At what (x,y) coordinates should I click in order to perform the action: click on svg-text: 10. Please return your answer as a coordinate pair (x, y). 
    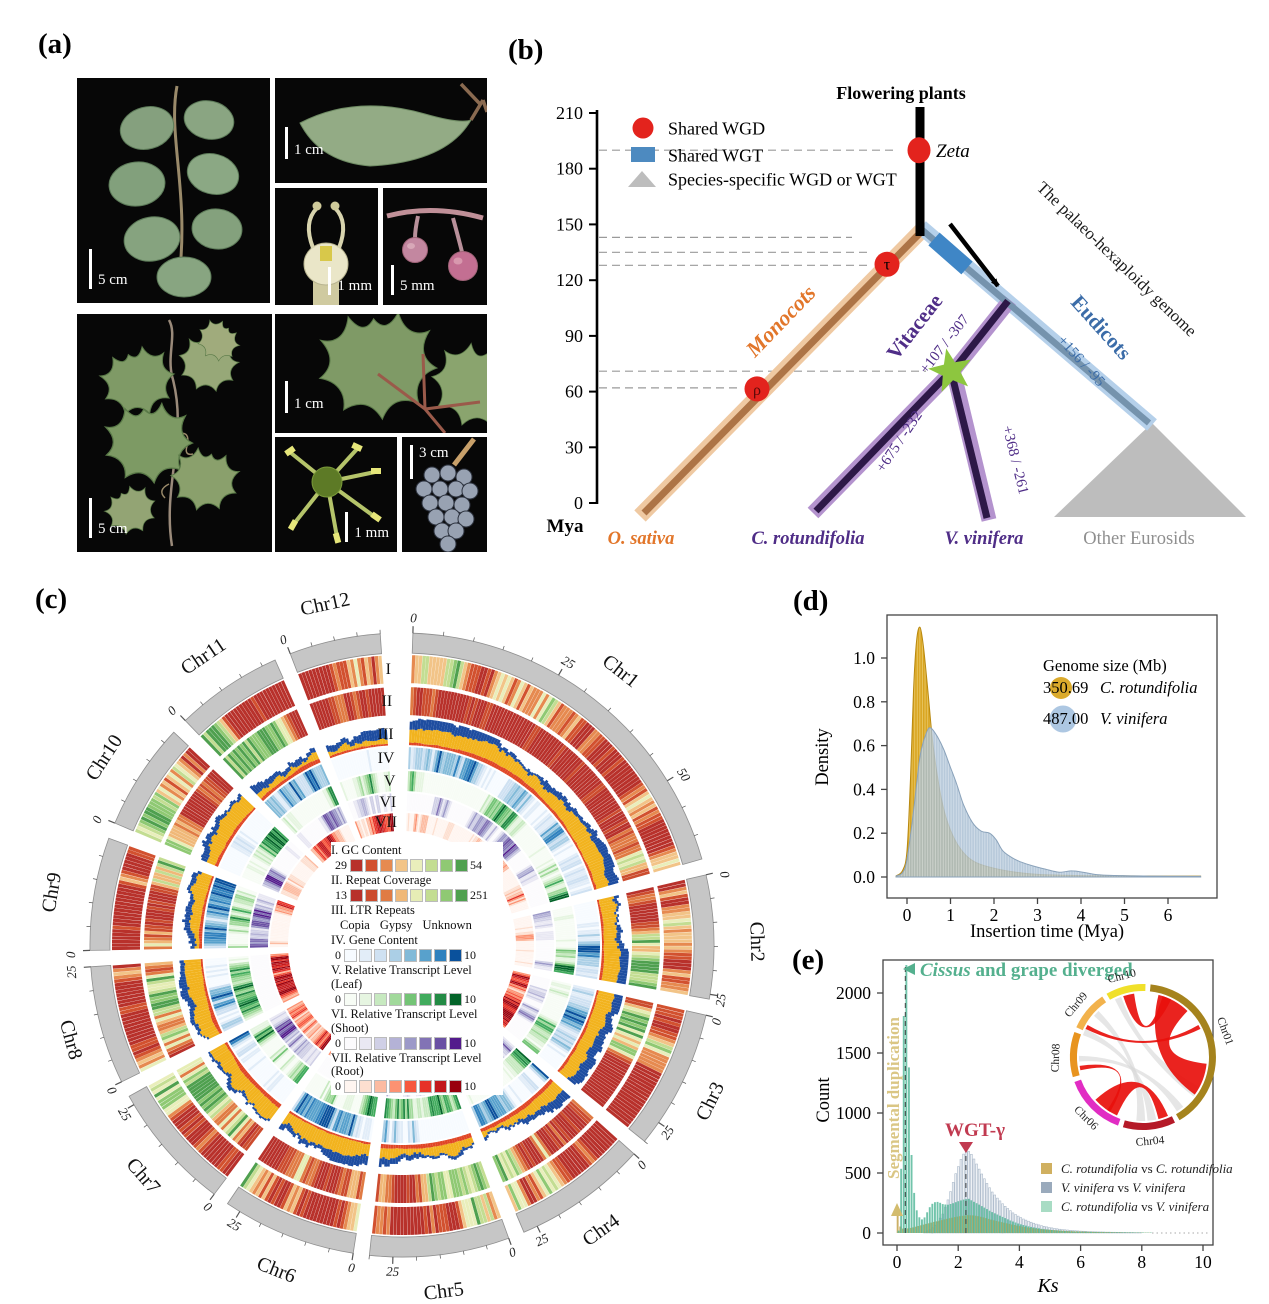
    Looking at the image, I should click on (1203, 1262).